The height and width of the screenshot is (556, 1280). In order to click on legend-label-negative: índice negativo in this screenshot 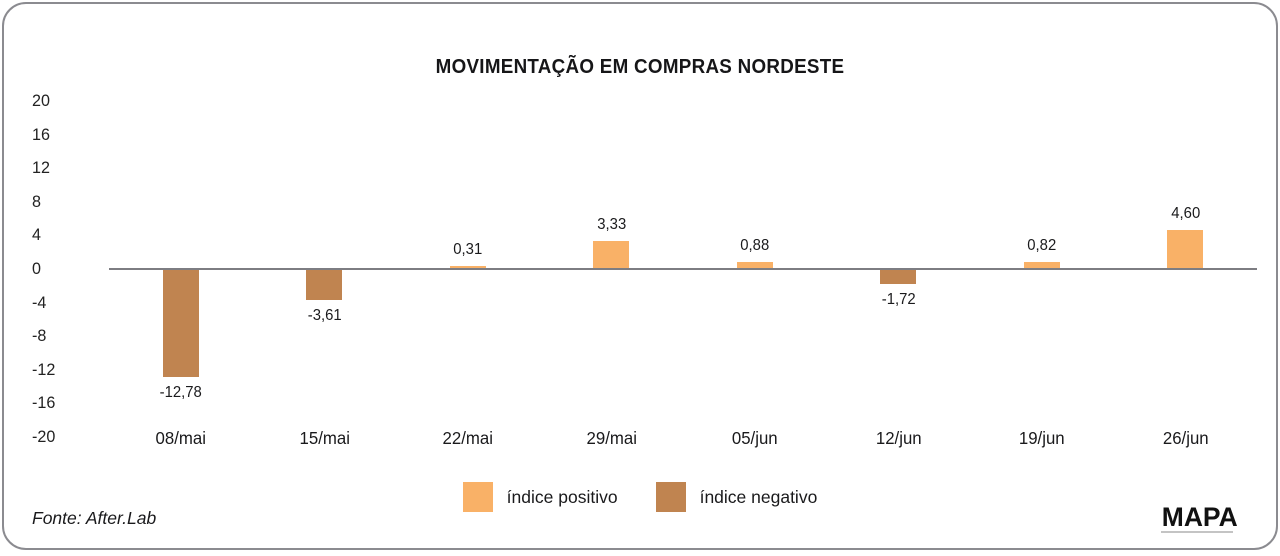, I will do `click(758, 496)`.